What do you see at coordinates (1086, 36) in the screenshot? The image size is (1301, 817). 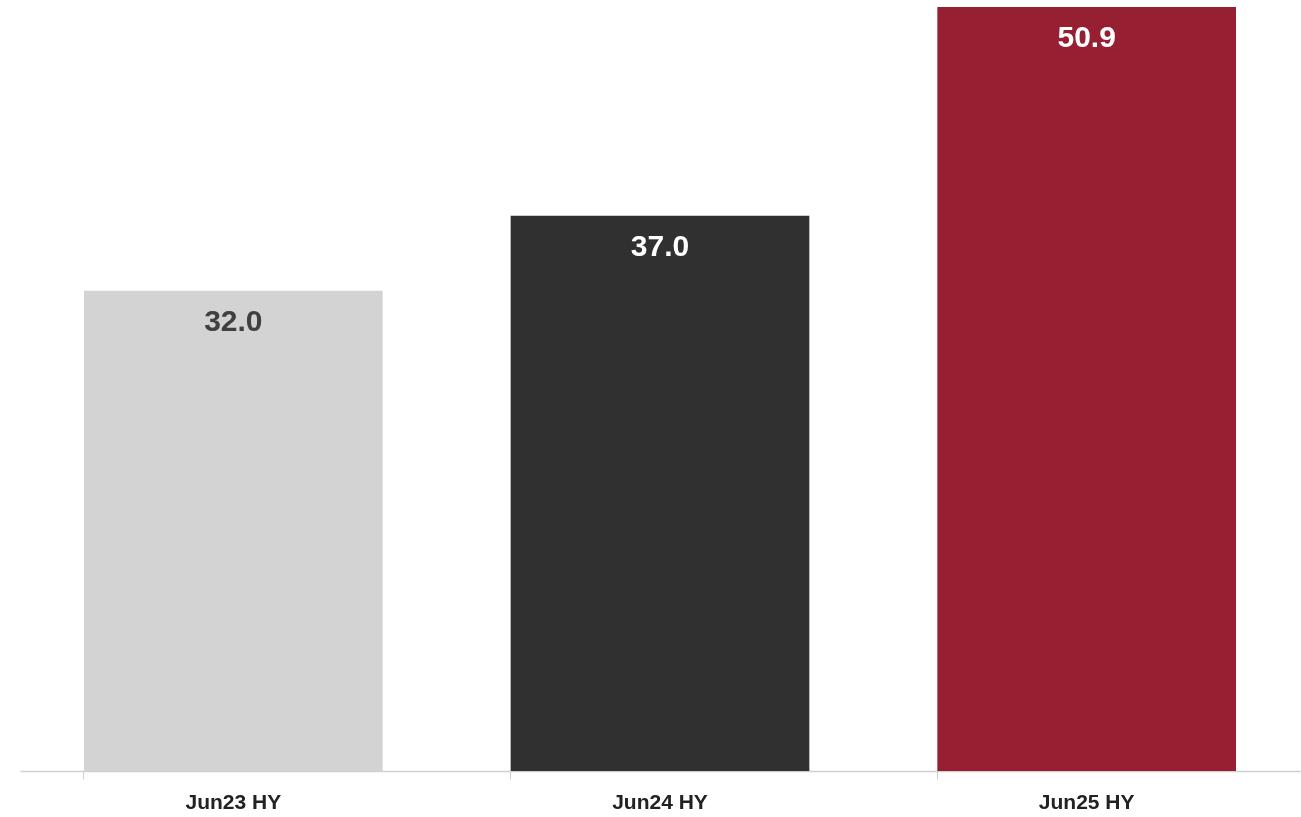 I see `data-label: 50.9` at bounding box center [1086, 36].